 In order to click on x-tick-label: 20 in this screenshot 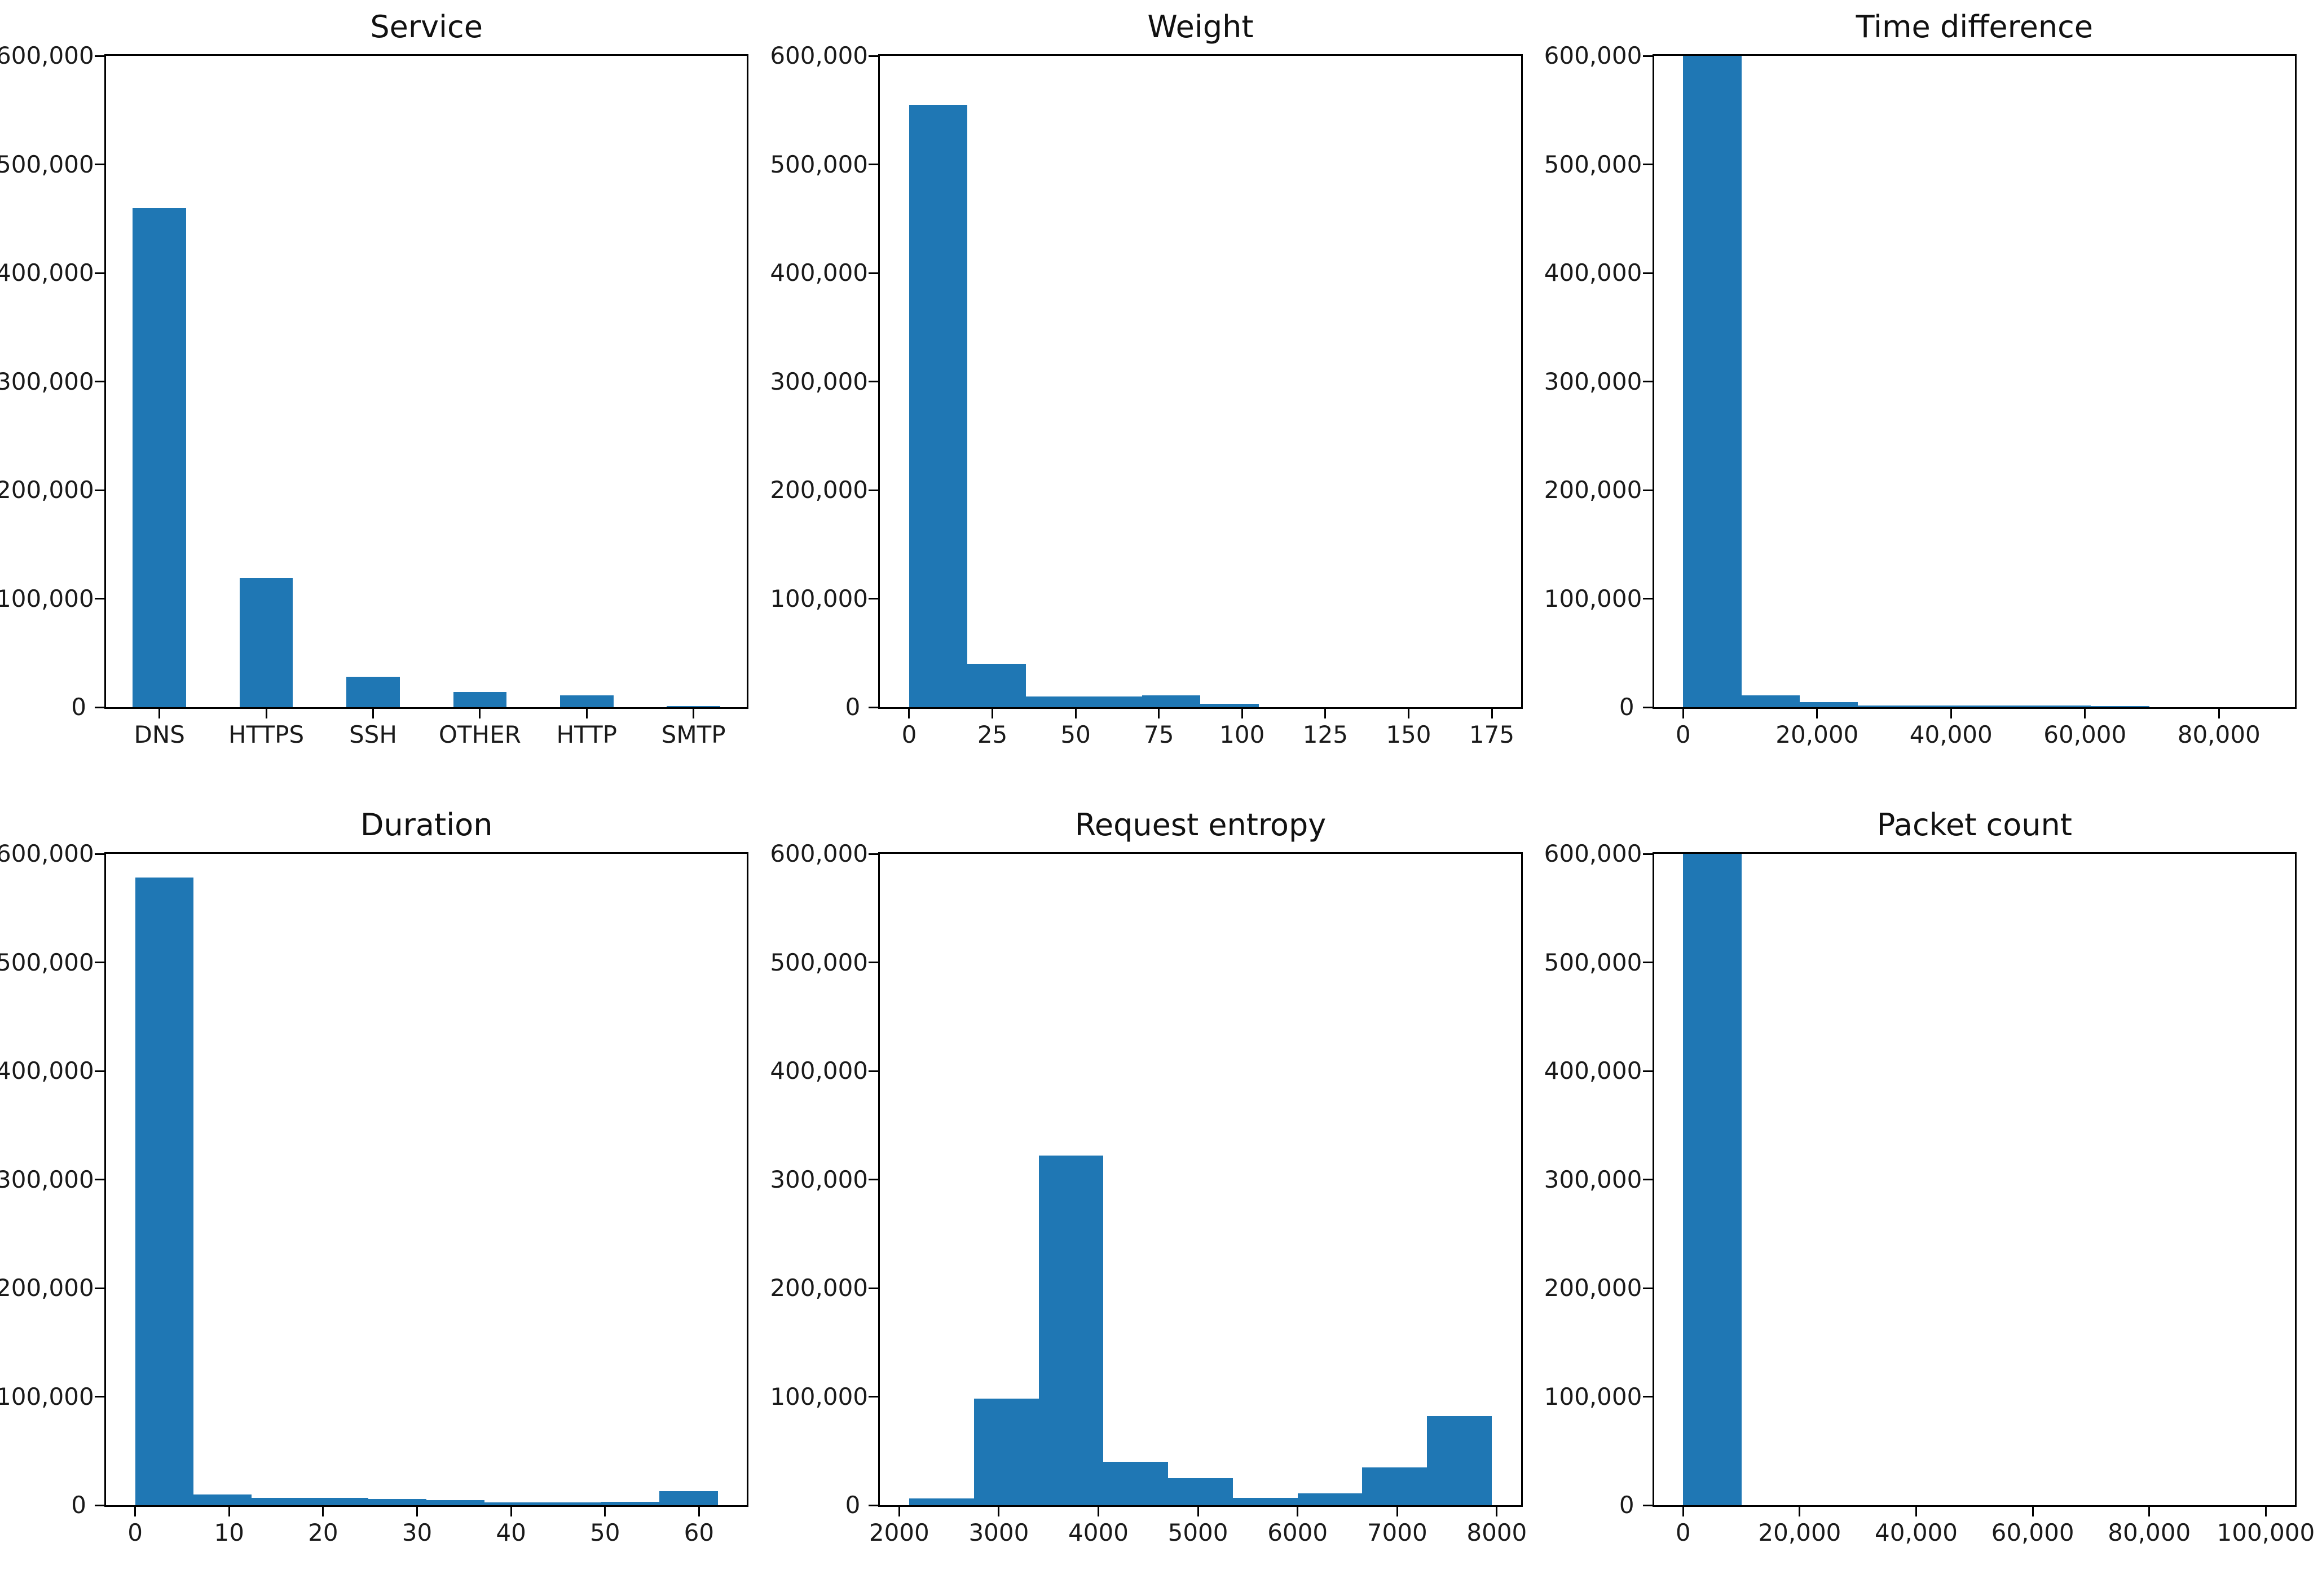, I will do `click(323, 1532)`.